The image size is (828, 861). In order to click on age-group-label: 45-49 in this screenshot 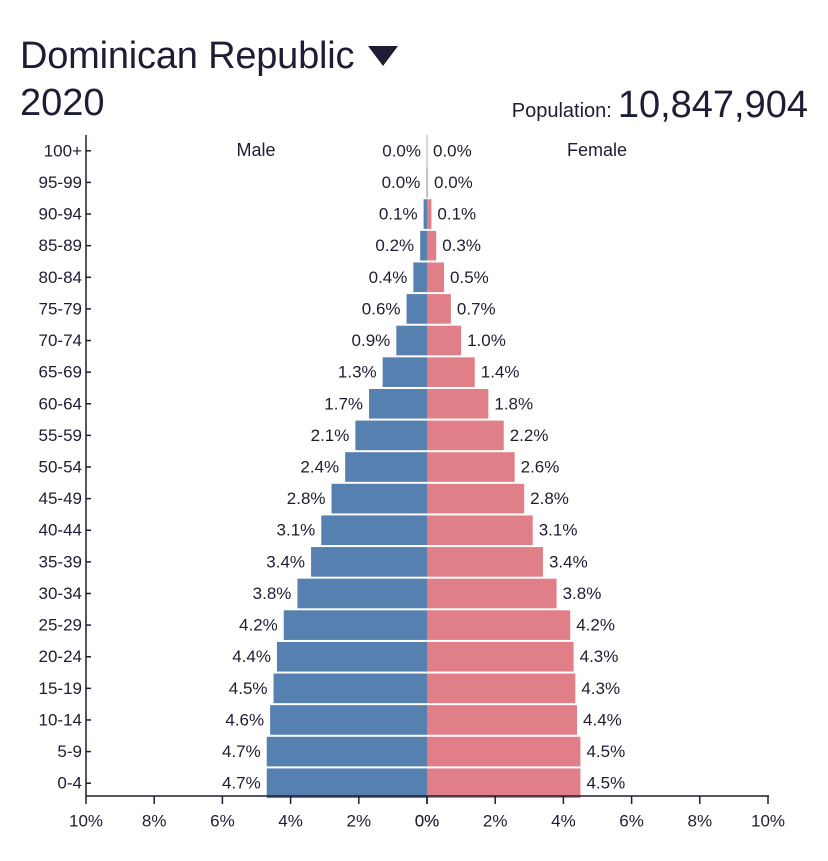, I will do `click(60, 498)`.